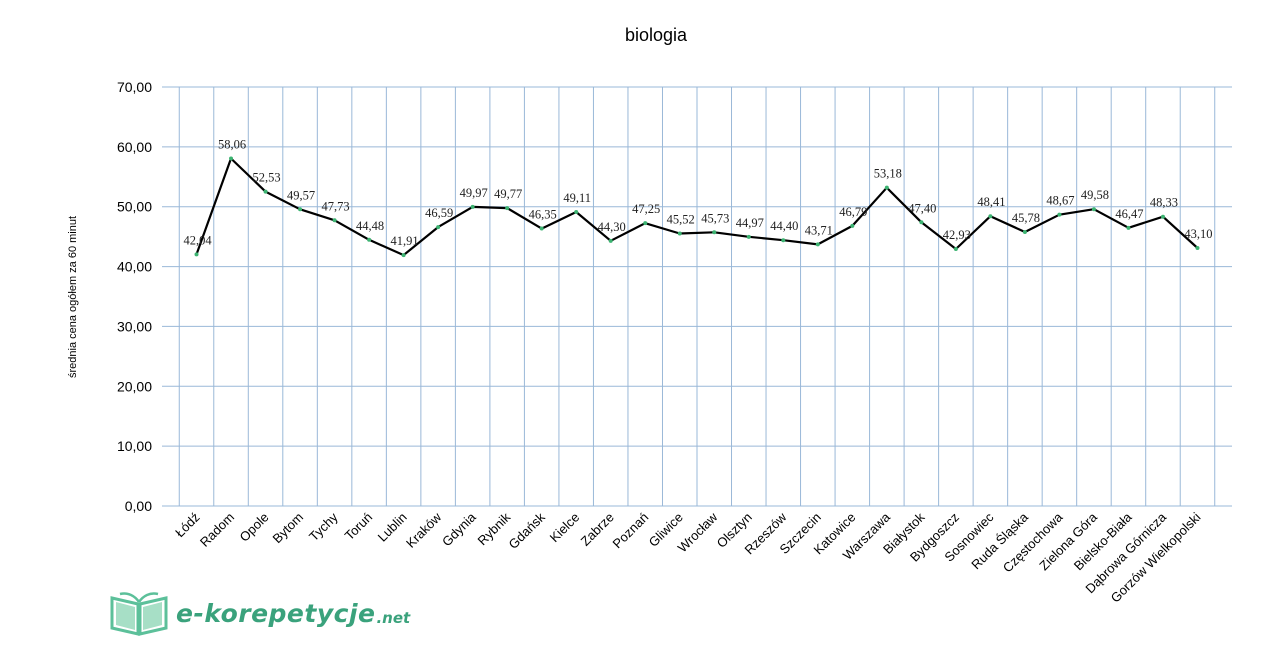  What do you see at coordinates (370, 226) in the screenshot?
I see `data-label: 44,48` at bounding box center [370, 226].